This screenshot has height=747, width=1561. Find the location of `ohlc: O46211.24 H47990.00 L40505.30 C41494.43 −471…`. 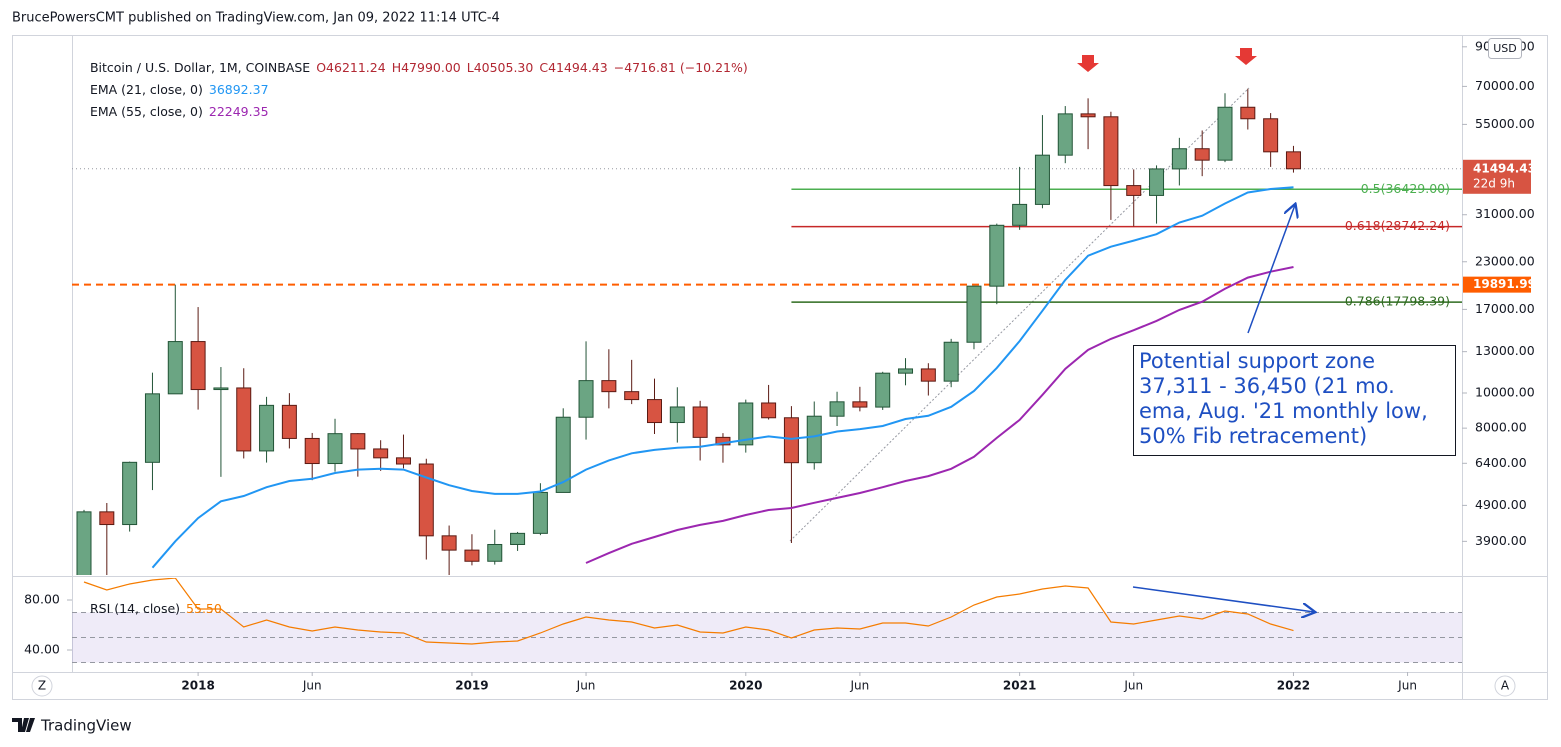

ohlc: O46211.24 H47990.00 L40505.30 C41494.43 −471… is located at coordinates (535, 67).